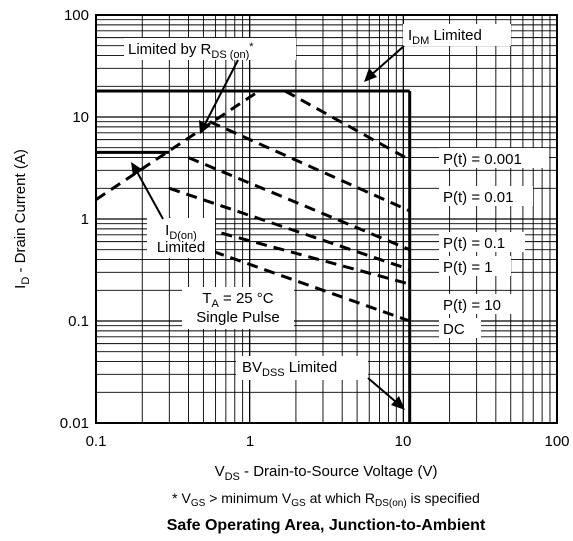  I want to click on y-tick-labels: 0.01 0.1 1 10 100, so click(74, 219).